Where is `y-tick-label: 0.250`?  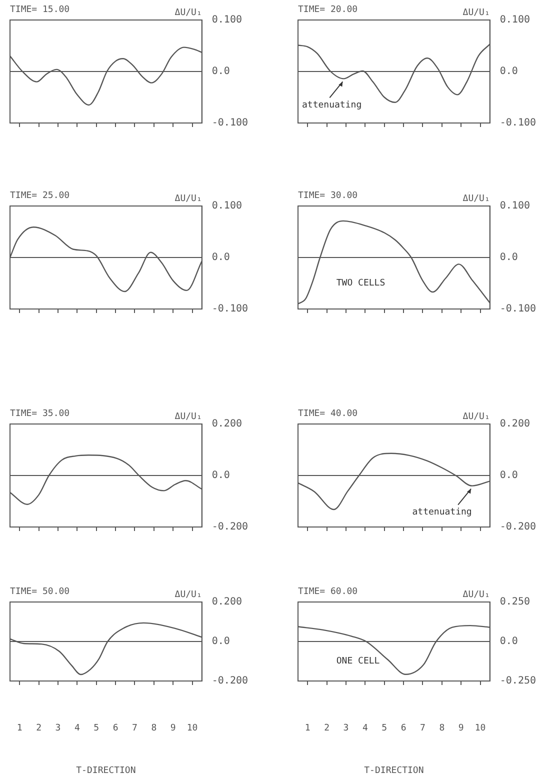
y-tick-label: 0.250 is located at coordinates (515, 602).